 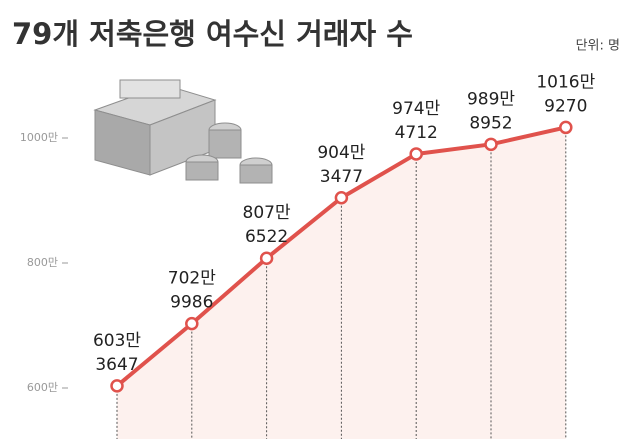 I want to click on value-label: 603만, so click(x=117, y=341).